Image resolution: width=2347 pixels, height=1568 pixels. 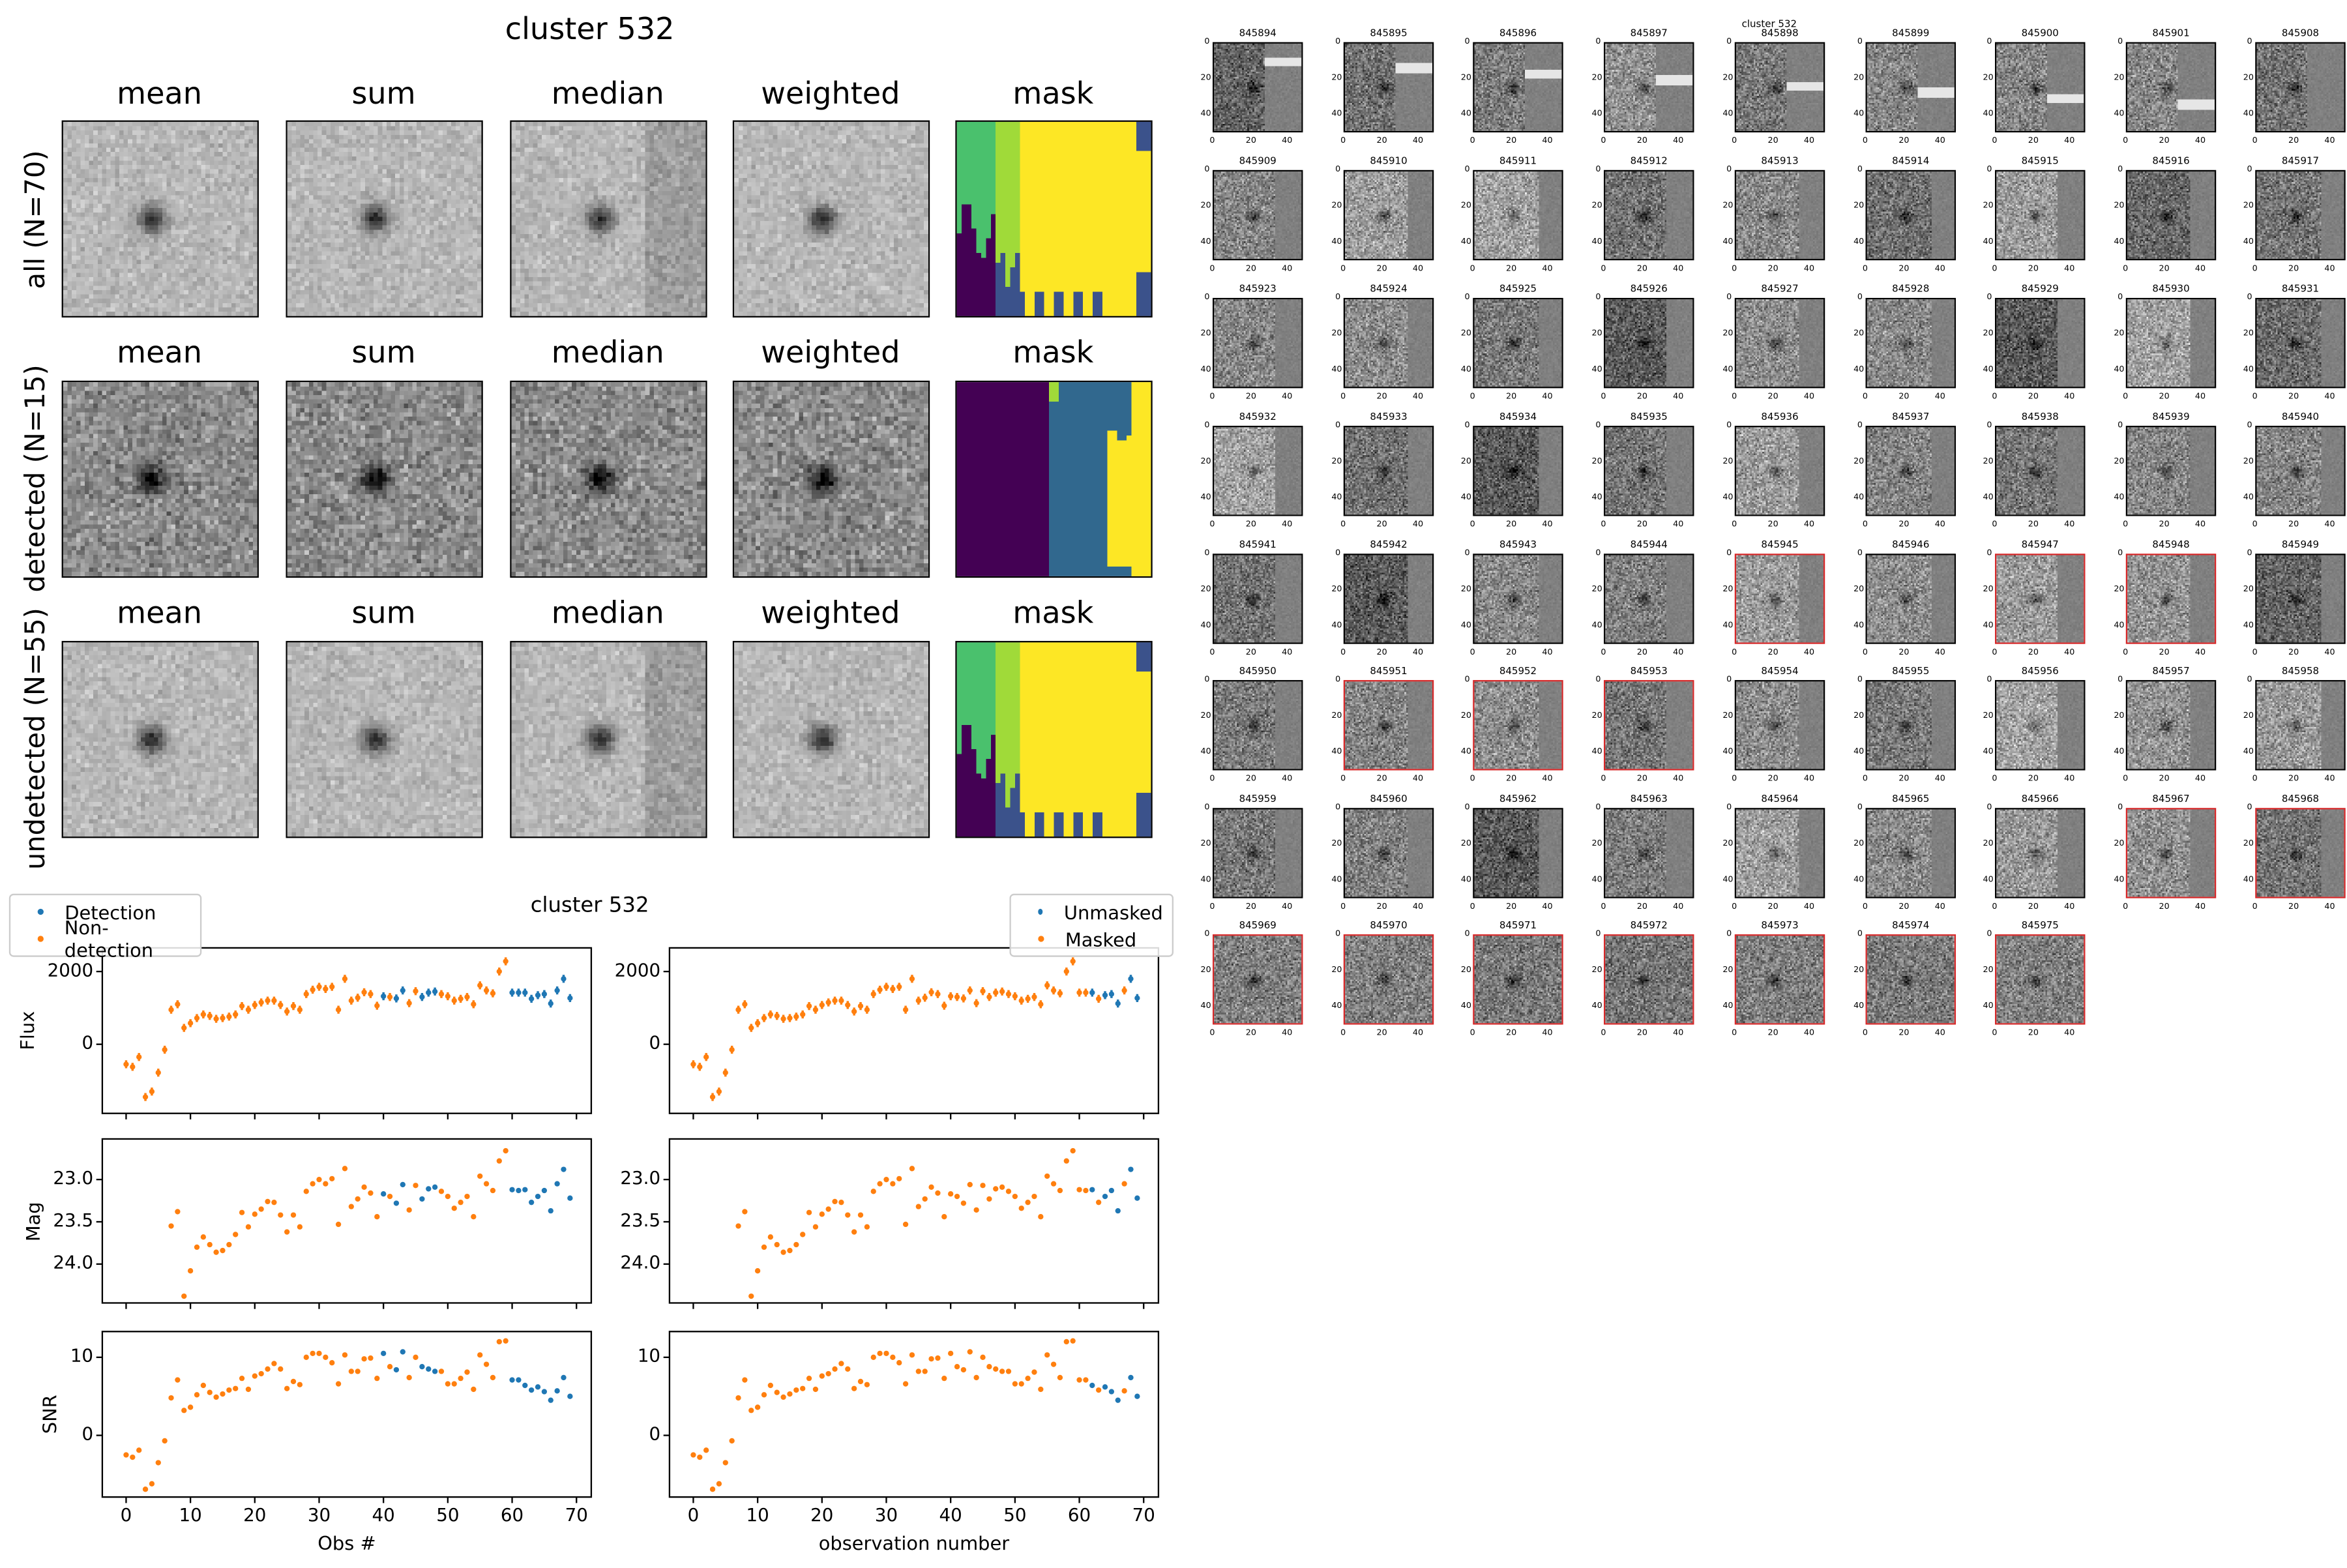 What do you see at coordinates (1649, 33) in the screenshot?
I see `stamp-id: 845897` at bounding box center [1649, 33].